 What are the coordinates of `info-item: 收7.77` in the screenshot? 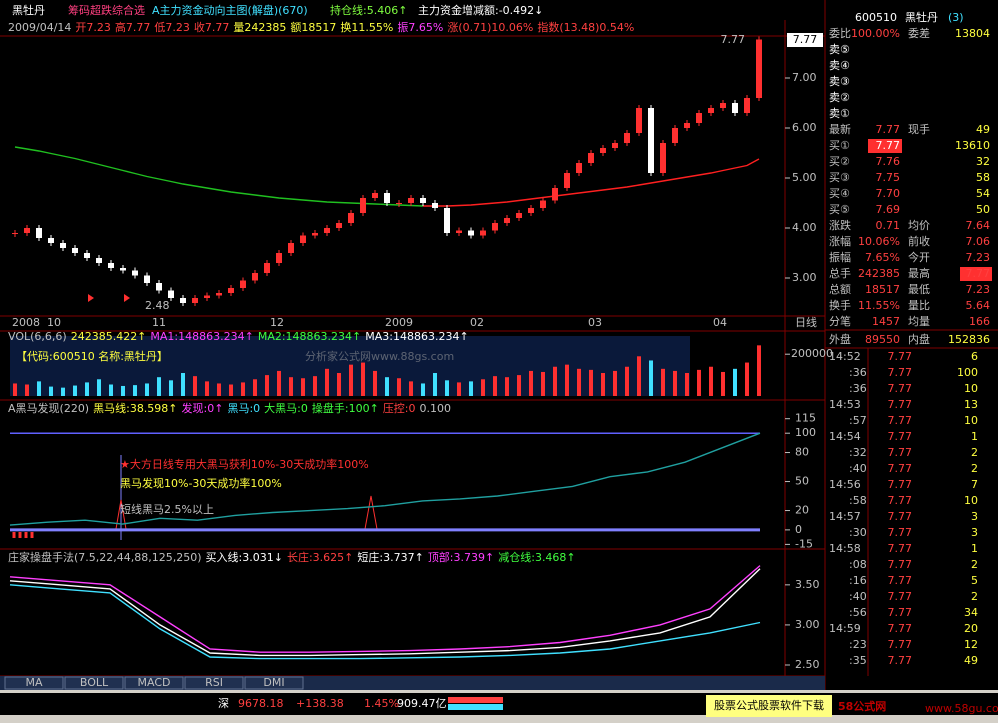 It's located at (212, 27).